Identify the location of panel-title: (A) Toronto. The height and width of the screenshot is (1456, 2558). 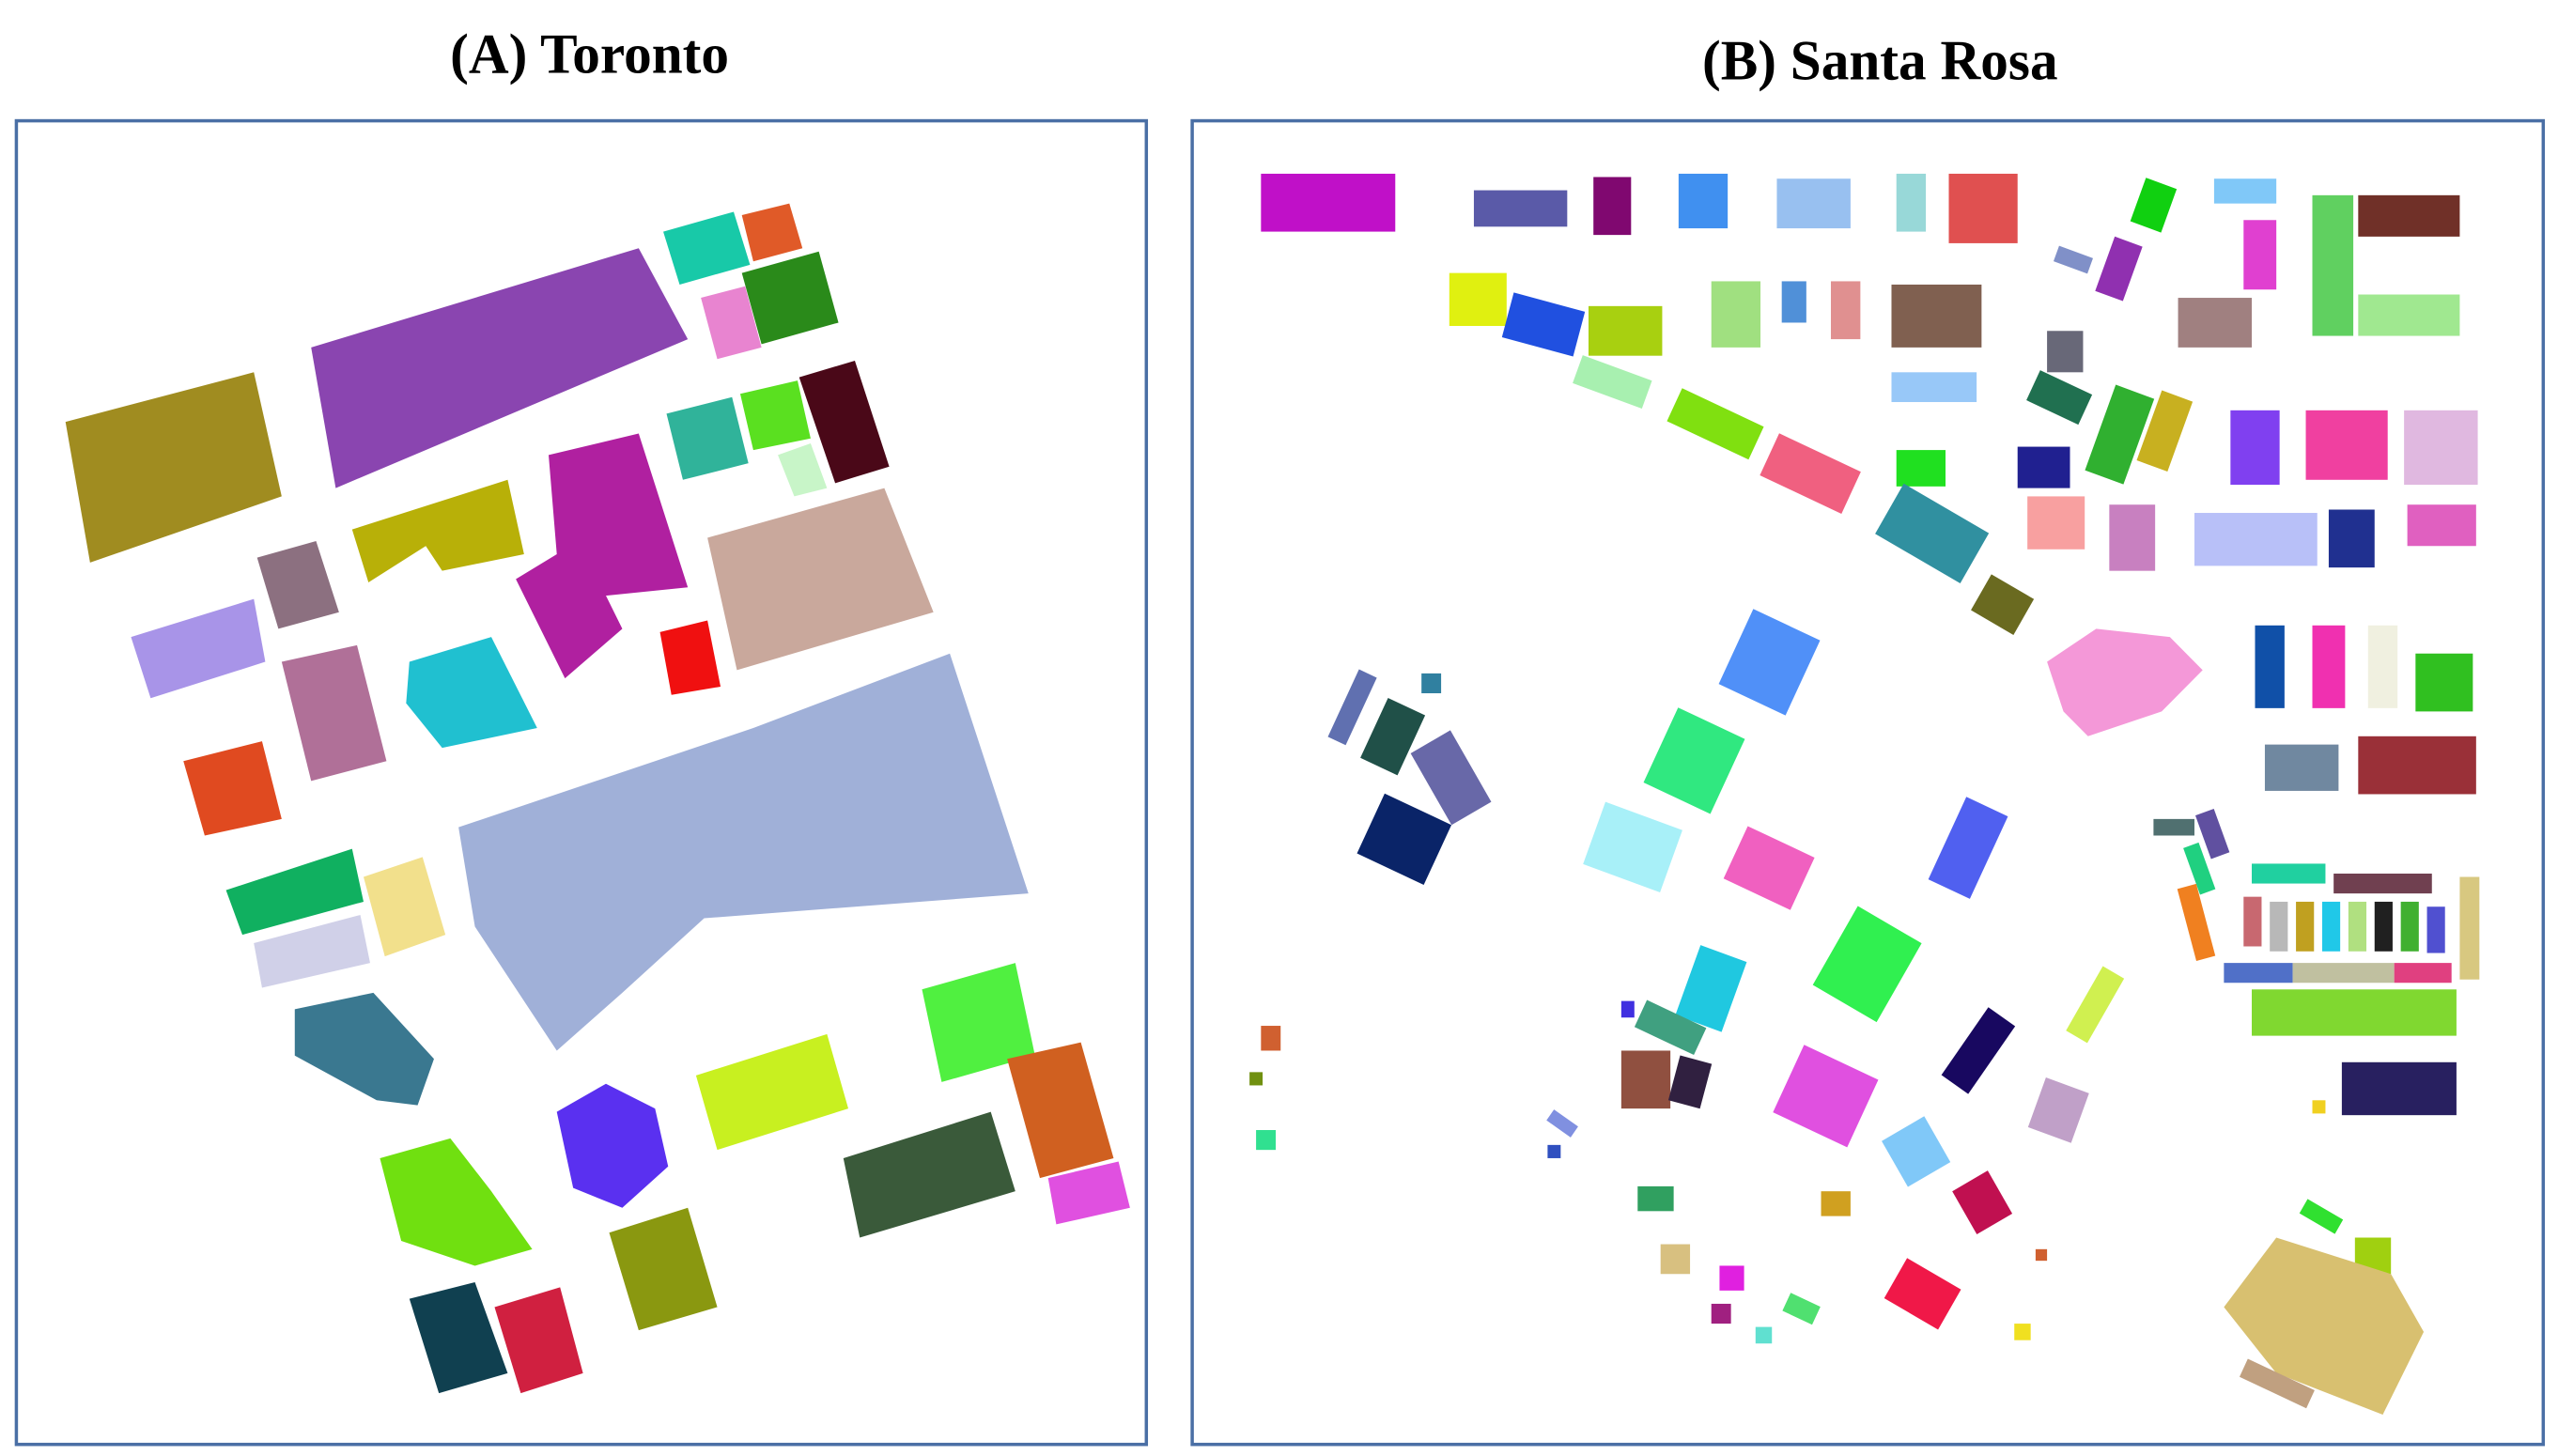
(589, 54).